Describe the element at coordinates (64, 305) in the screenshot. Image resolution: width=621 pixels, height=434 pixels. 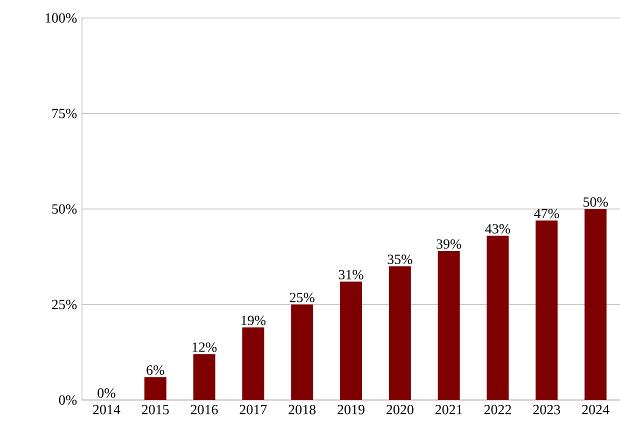
I see `y-tick-label: 25%` at that location.